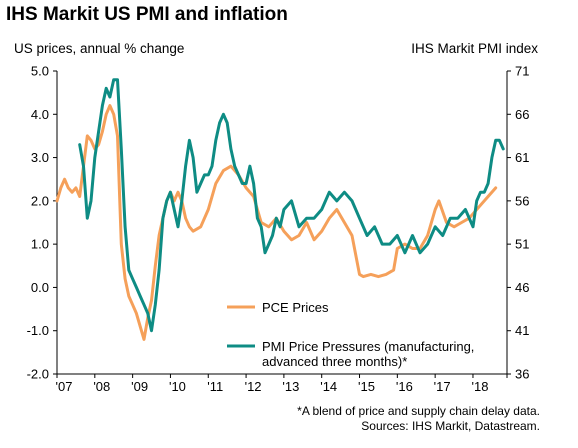 This screenshot has height=448, width=578. Describe the element at coordinates (522, 71) in the screenshot. I see `right-tick-label: 71` at that location.